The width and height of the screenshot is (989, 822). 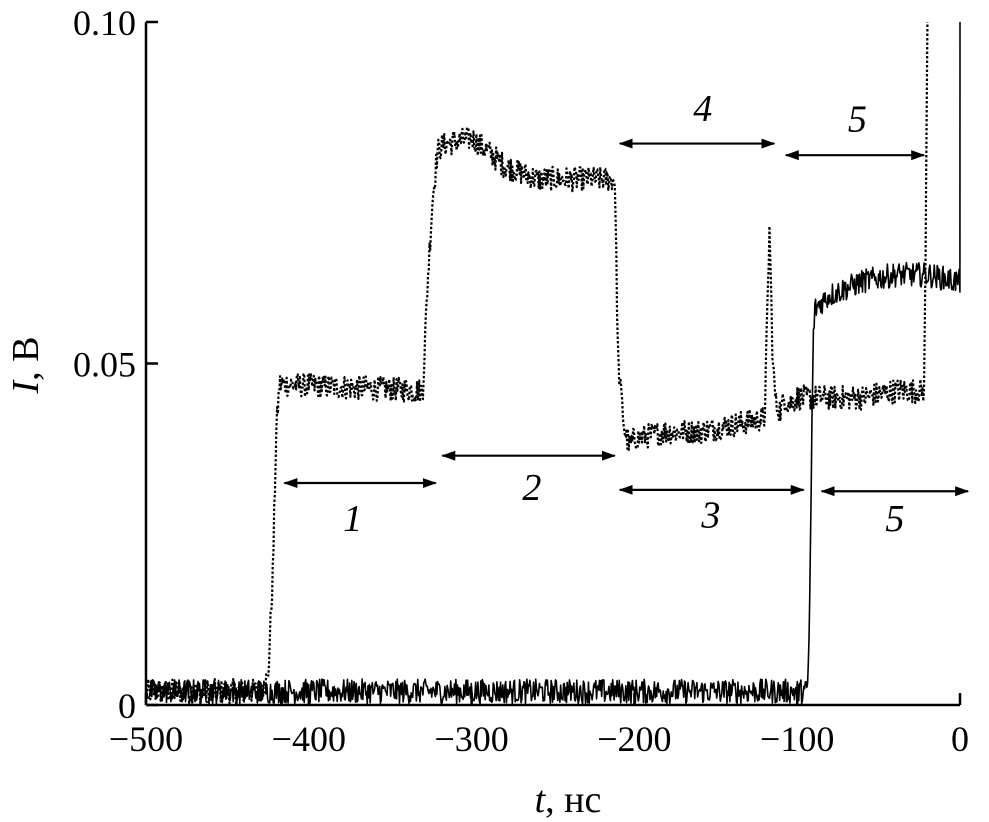 What do you see at coordinates (26, 358) in the screenshot?
I see `y-axis-unit: , В` at bounding box center [26, 358].